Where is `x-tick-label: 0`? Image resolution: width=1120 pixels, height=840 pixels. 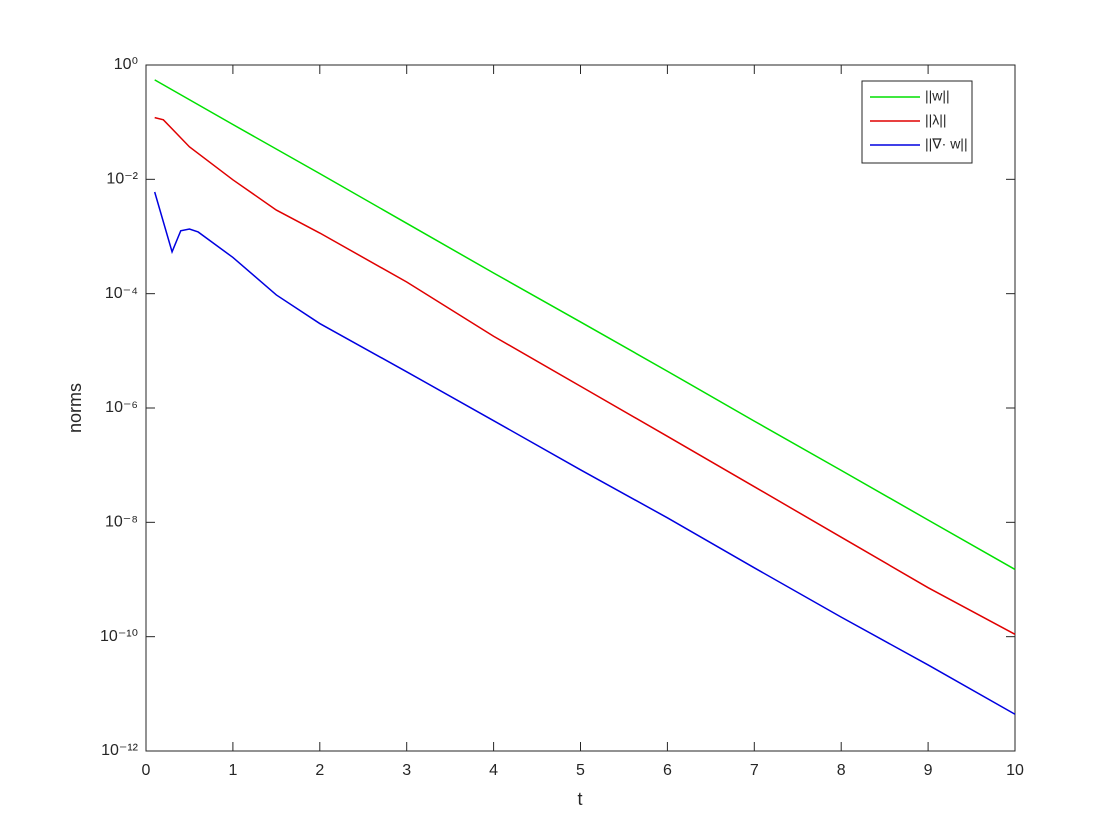
x-tick-label: 0 is located at coordinates (146, 770).